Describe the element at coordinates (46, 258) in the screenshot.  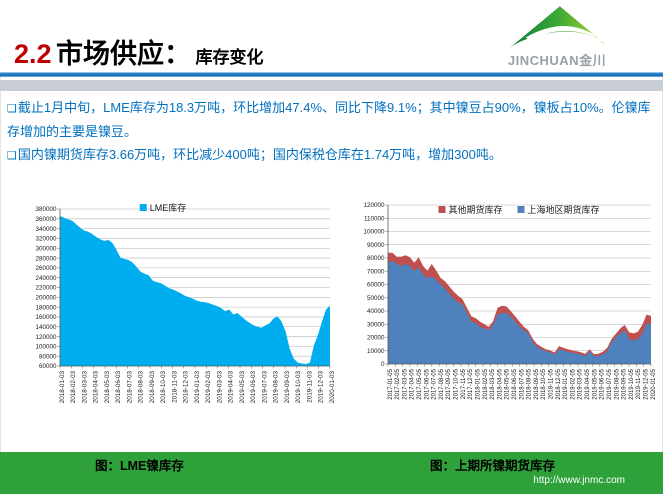
I see `svg-text: 280000` at that location.